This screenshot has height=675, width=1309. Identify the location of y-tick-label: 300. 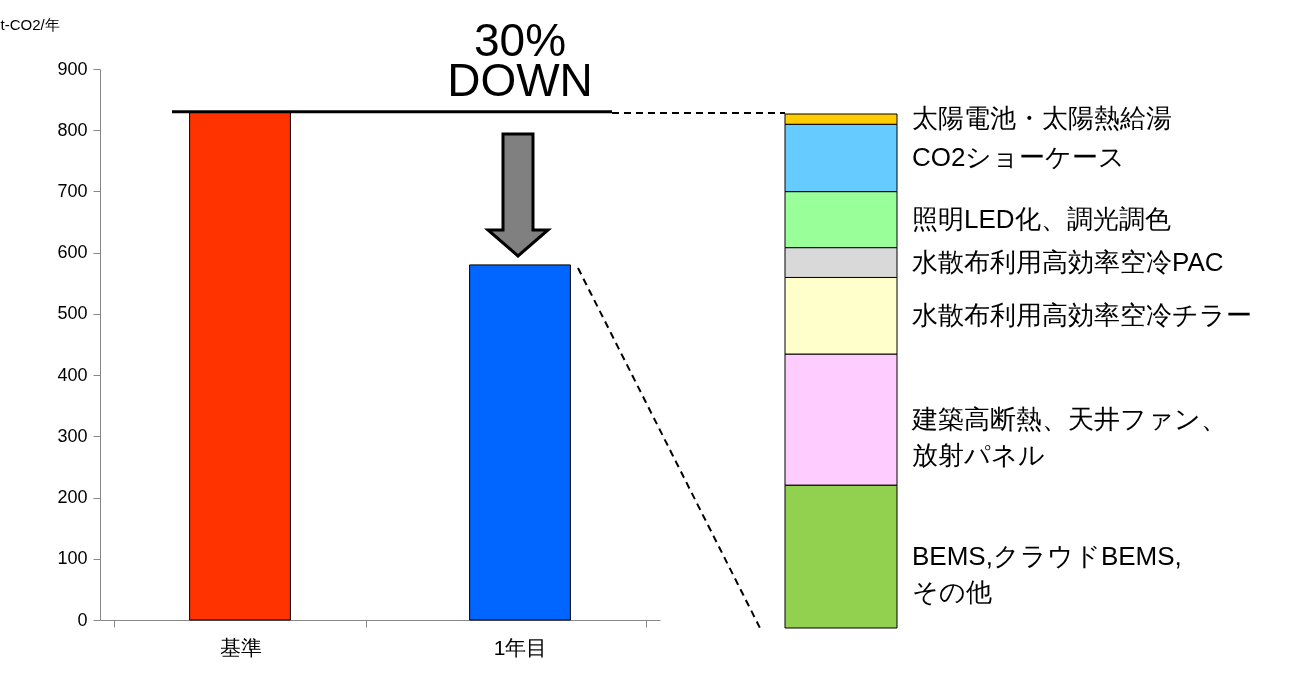
(72, 435).